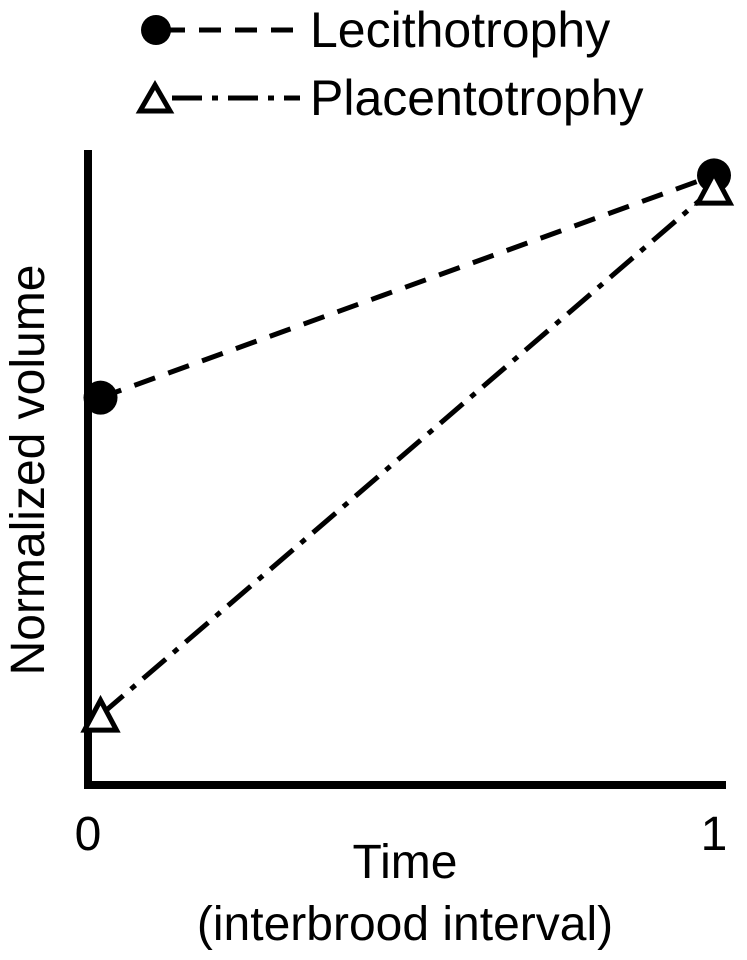 Image resolution: width=747 pixels, height=960 pixels. I want to click on legend-item-placentotrophy: Placentotrophy, so click(389, 98).